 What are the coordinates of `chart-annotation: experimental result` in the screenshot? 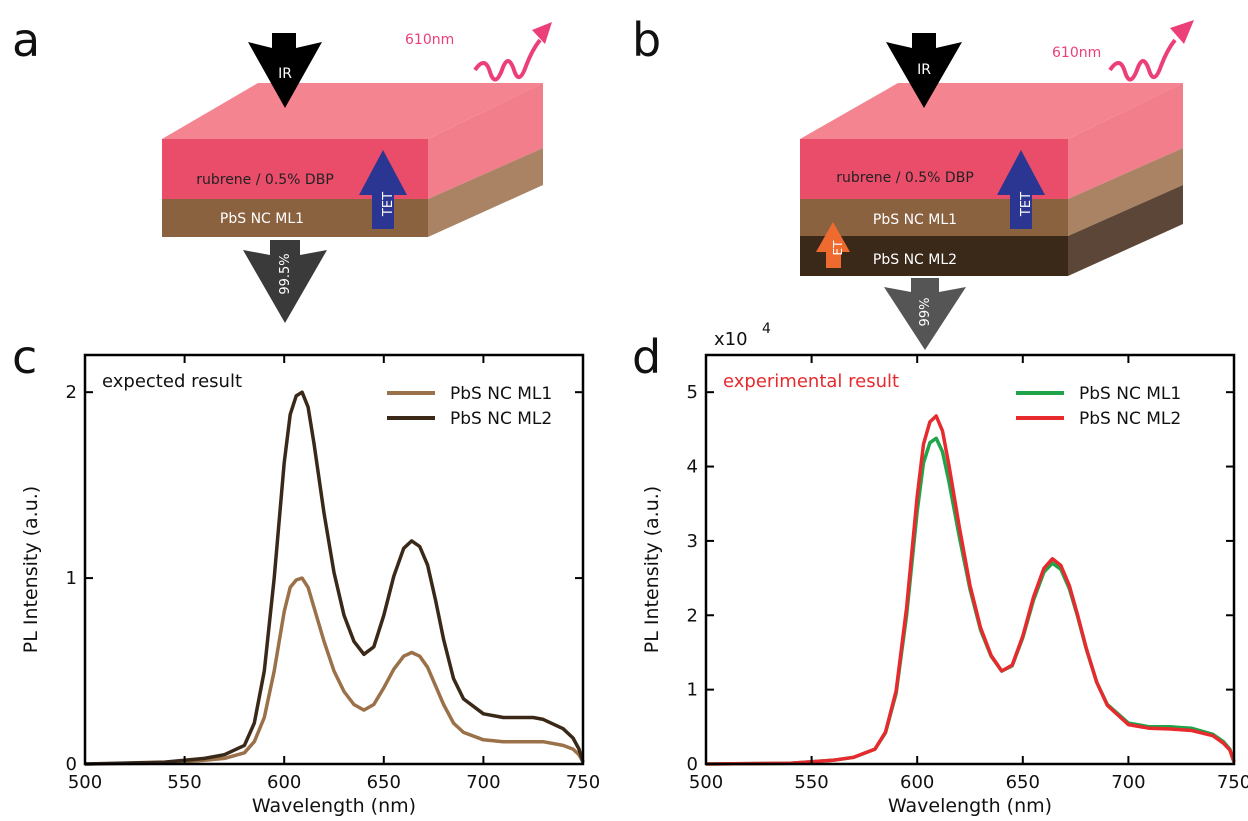 It's located at (811, 381).